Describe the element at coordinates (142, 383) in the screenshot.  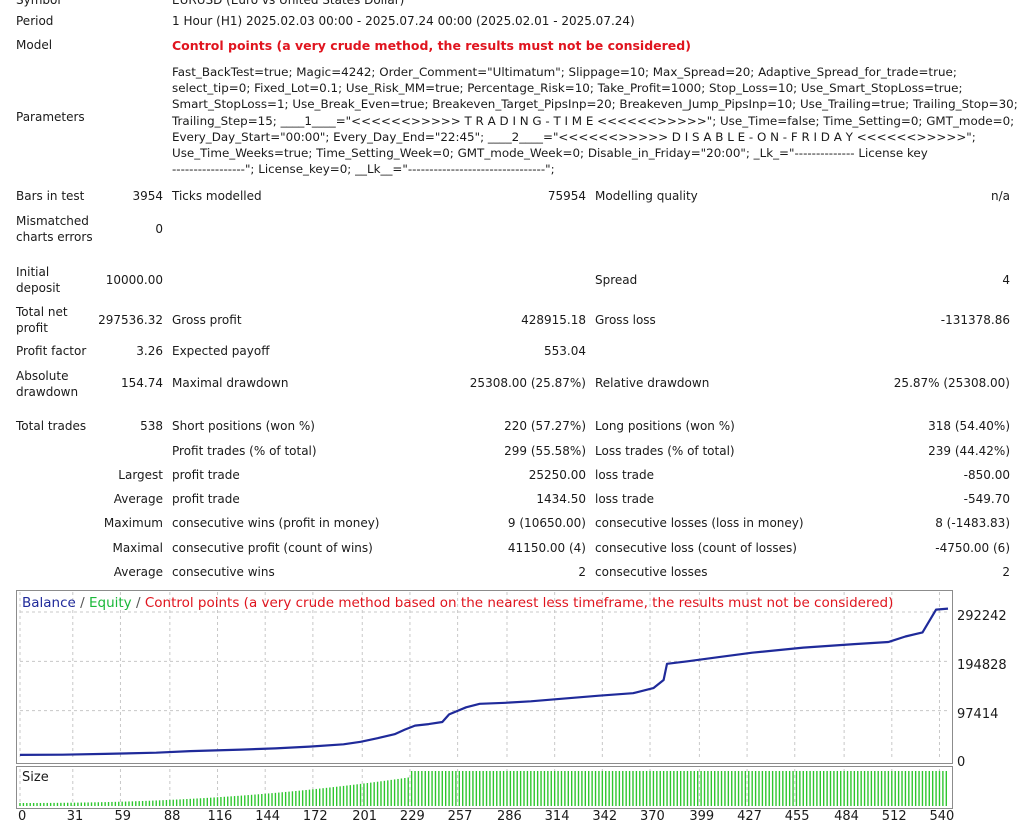
I see `absolute-drawdown-value: 154.74` at that location.